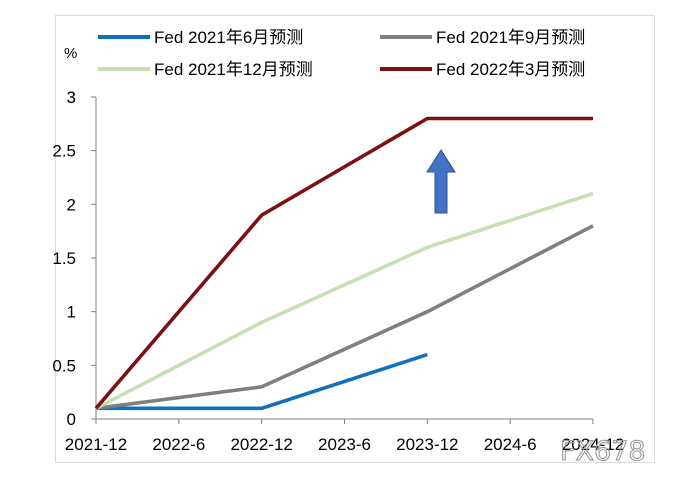  What do you see at coordinates (178, 444) in the screenshot?
I see `x-tick-label: 2022-6` at bounding box center [178, 444].